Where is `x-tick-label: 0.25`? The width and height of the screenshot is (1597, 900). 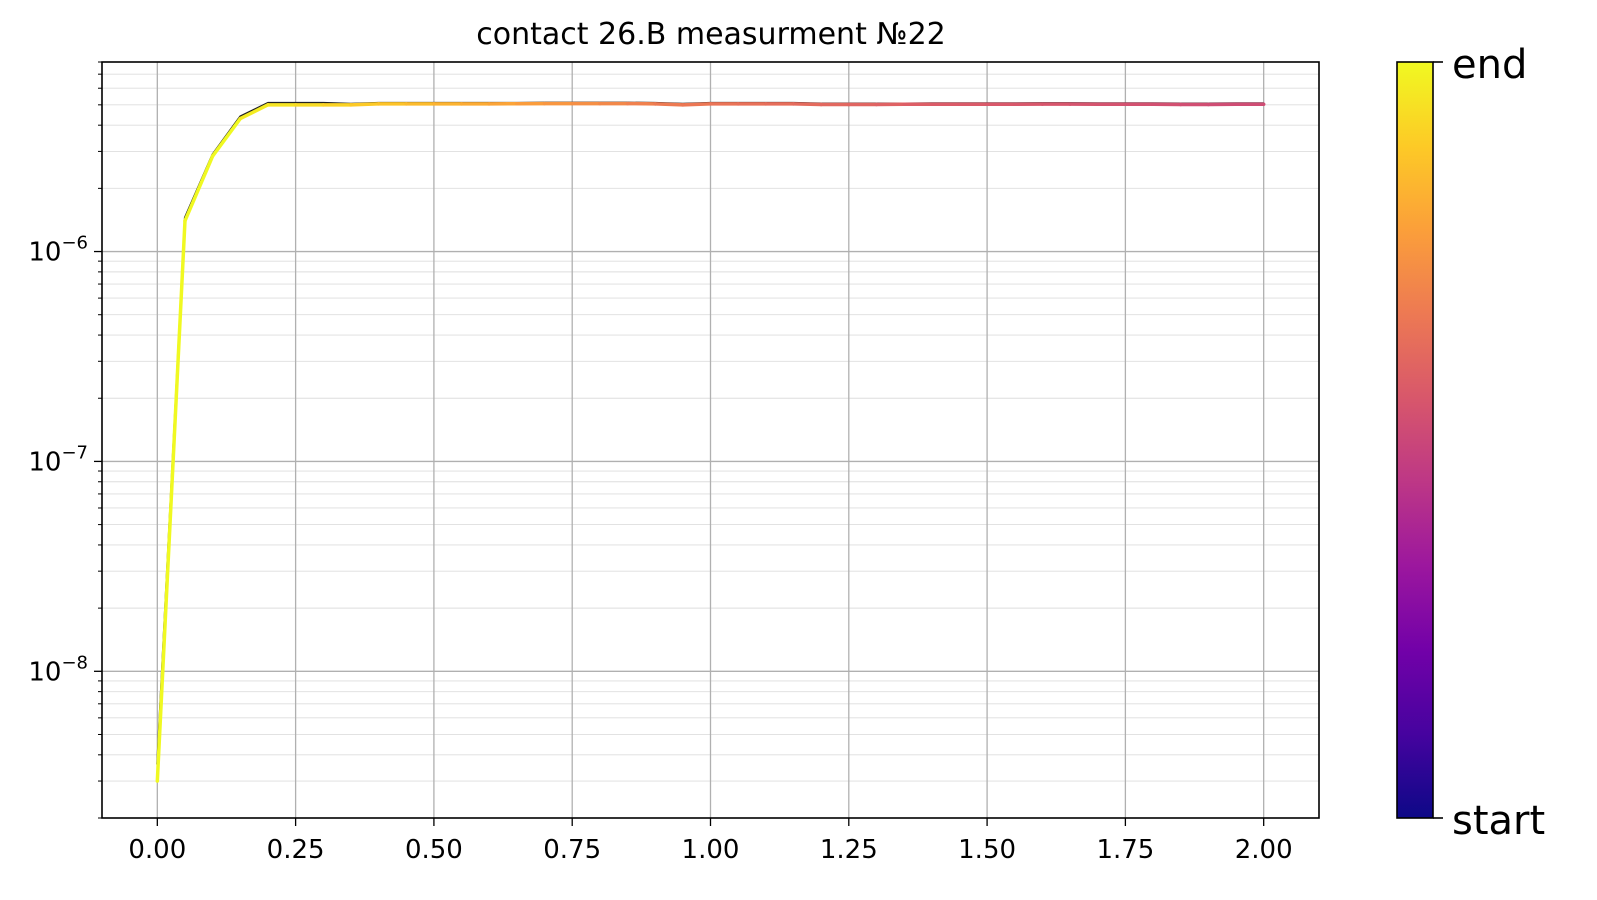 x-tick-label: 0.25 is located at coordinates (296, 850).